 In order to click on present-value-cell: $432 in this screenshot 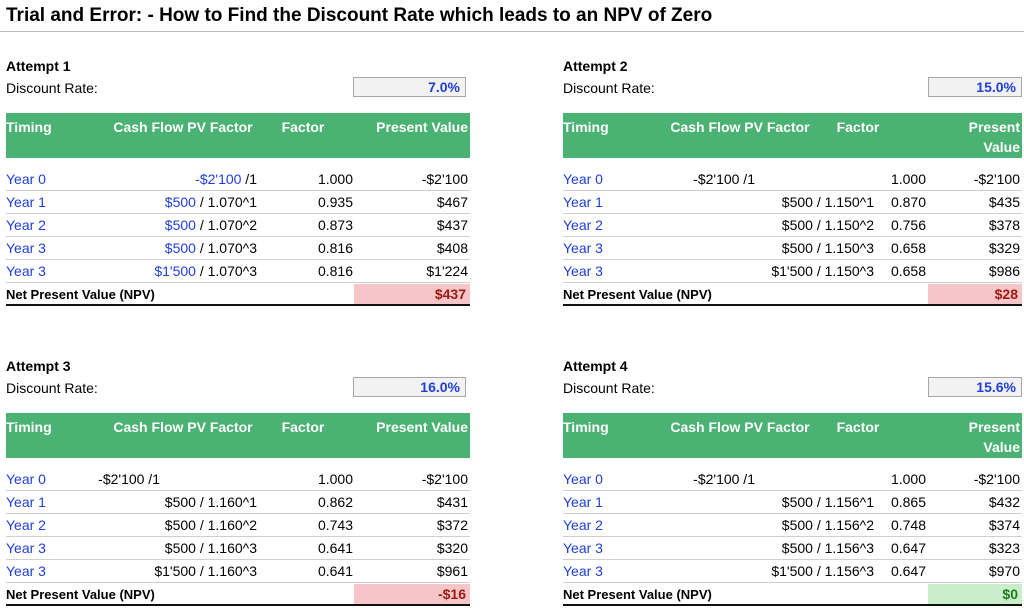, I will do `click(1004, 502)`.